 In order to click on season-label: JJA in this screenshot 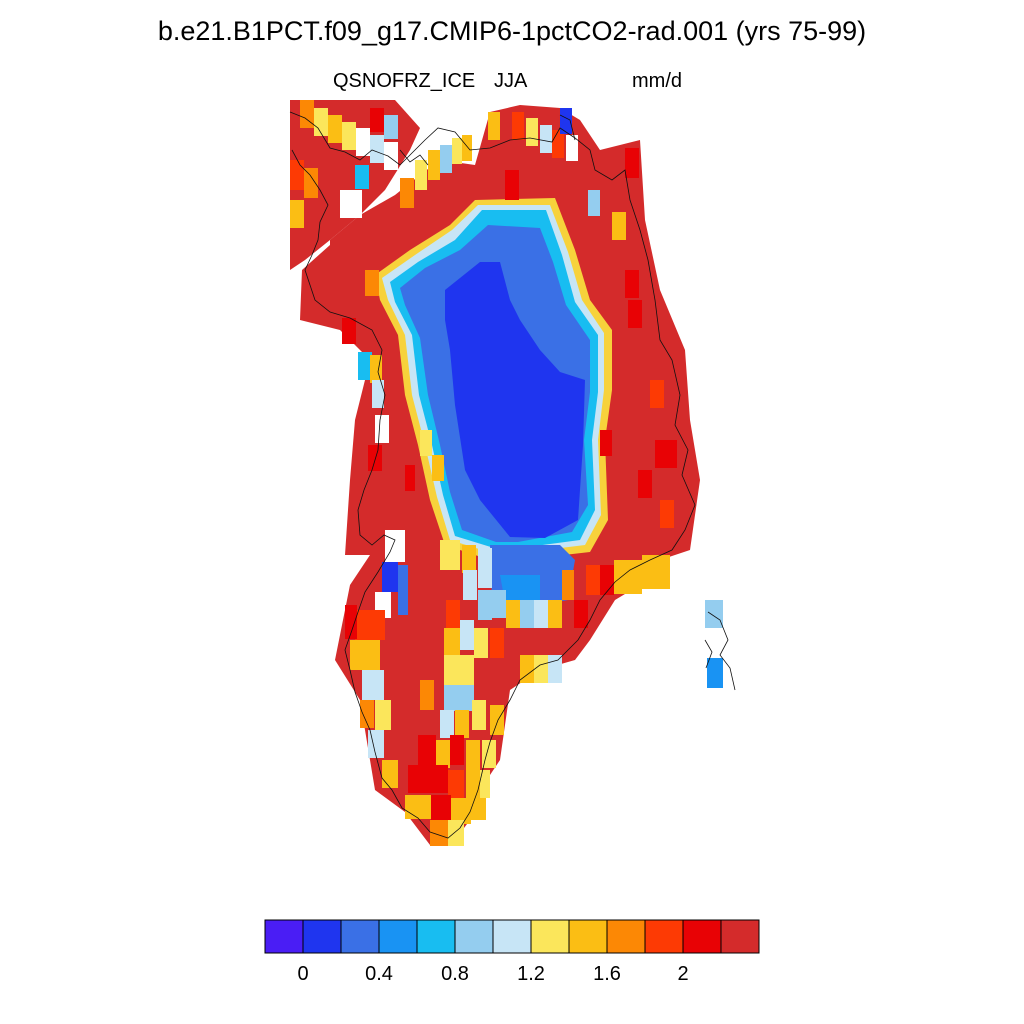, I will do `click(511, 81)`.